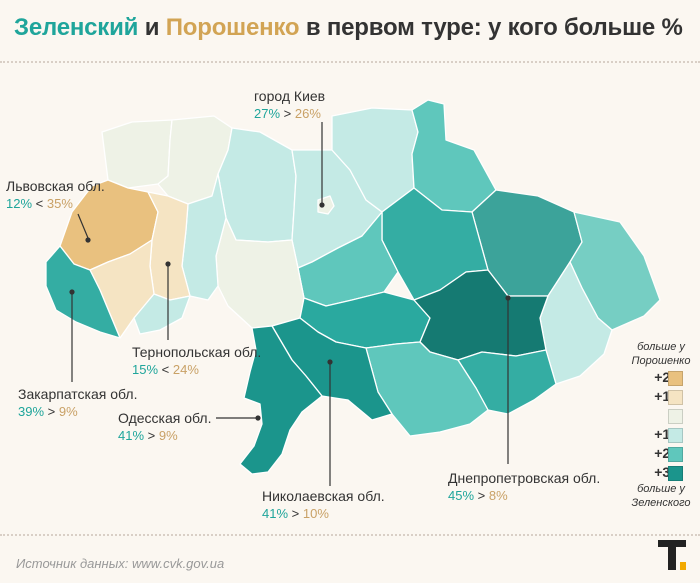  I want to click on callout-odesa-zel: 41%, so click(131, 435).